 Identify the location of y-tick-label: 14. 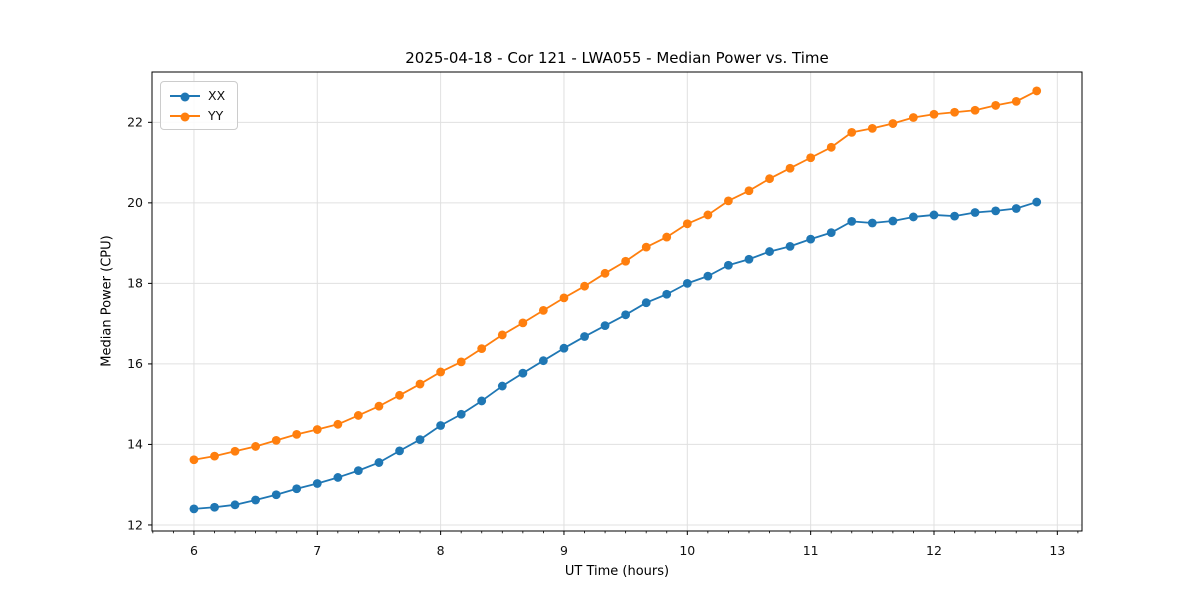
(135, 444).